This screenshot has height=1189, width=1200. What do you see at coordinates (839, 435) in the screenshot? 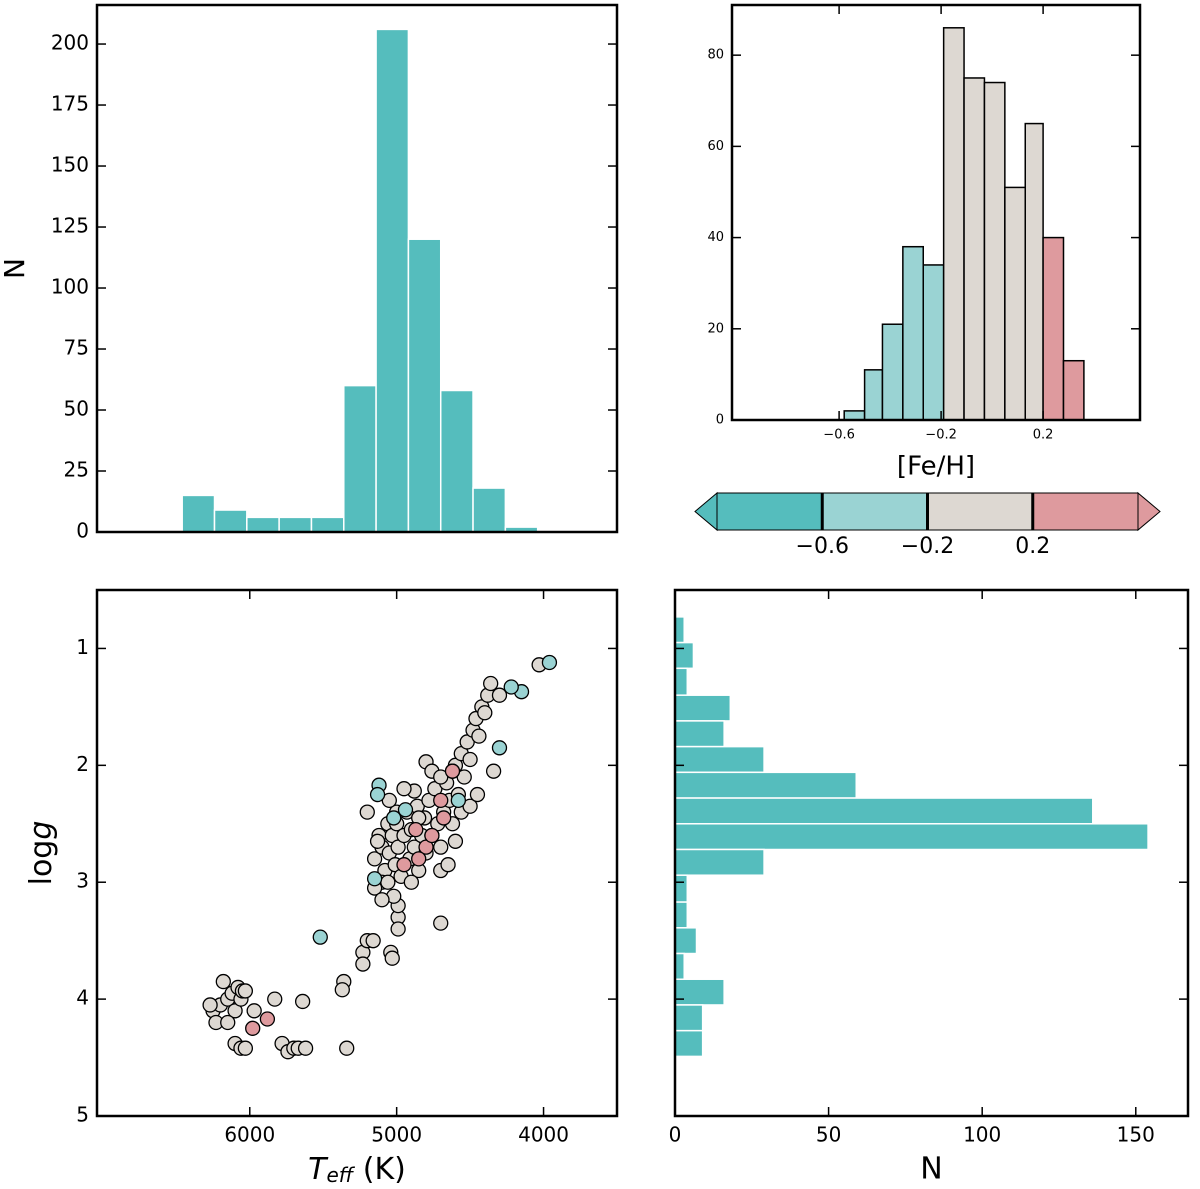
I see `x-tick-label: −0.6` at bounding box center [839, 435].